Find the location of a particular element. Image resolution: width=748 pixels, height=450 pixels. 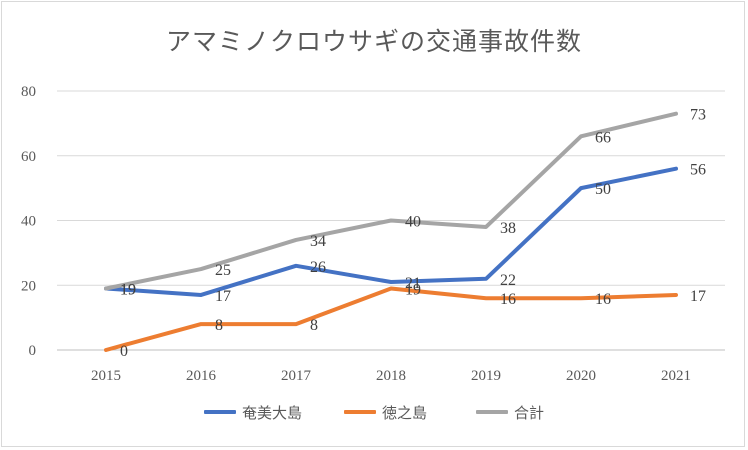

legend-swatch-total is located at coordinates (492, 412).